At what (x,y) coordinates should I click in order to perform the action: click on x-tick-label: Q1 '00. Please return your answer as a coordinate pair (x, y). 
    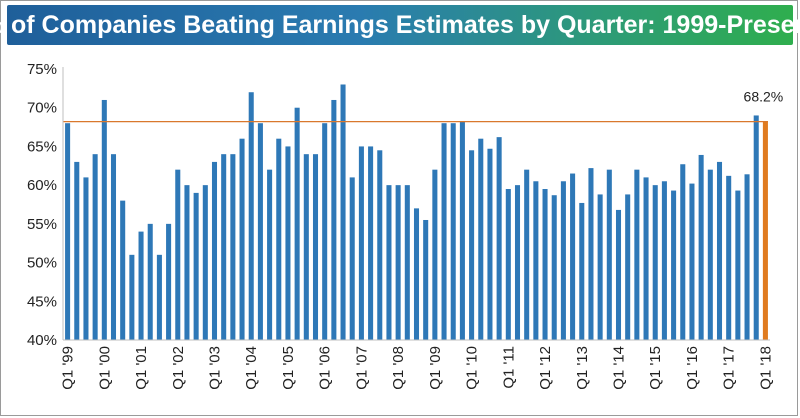
    Looking at the image, I should click on (104, 368).